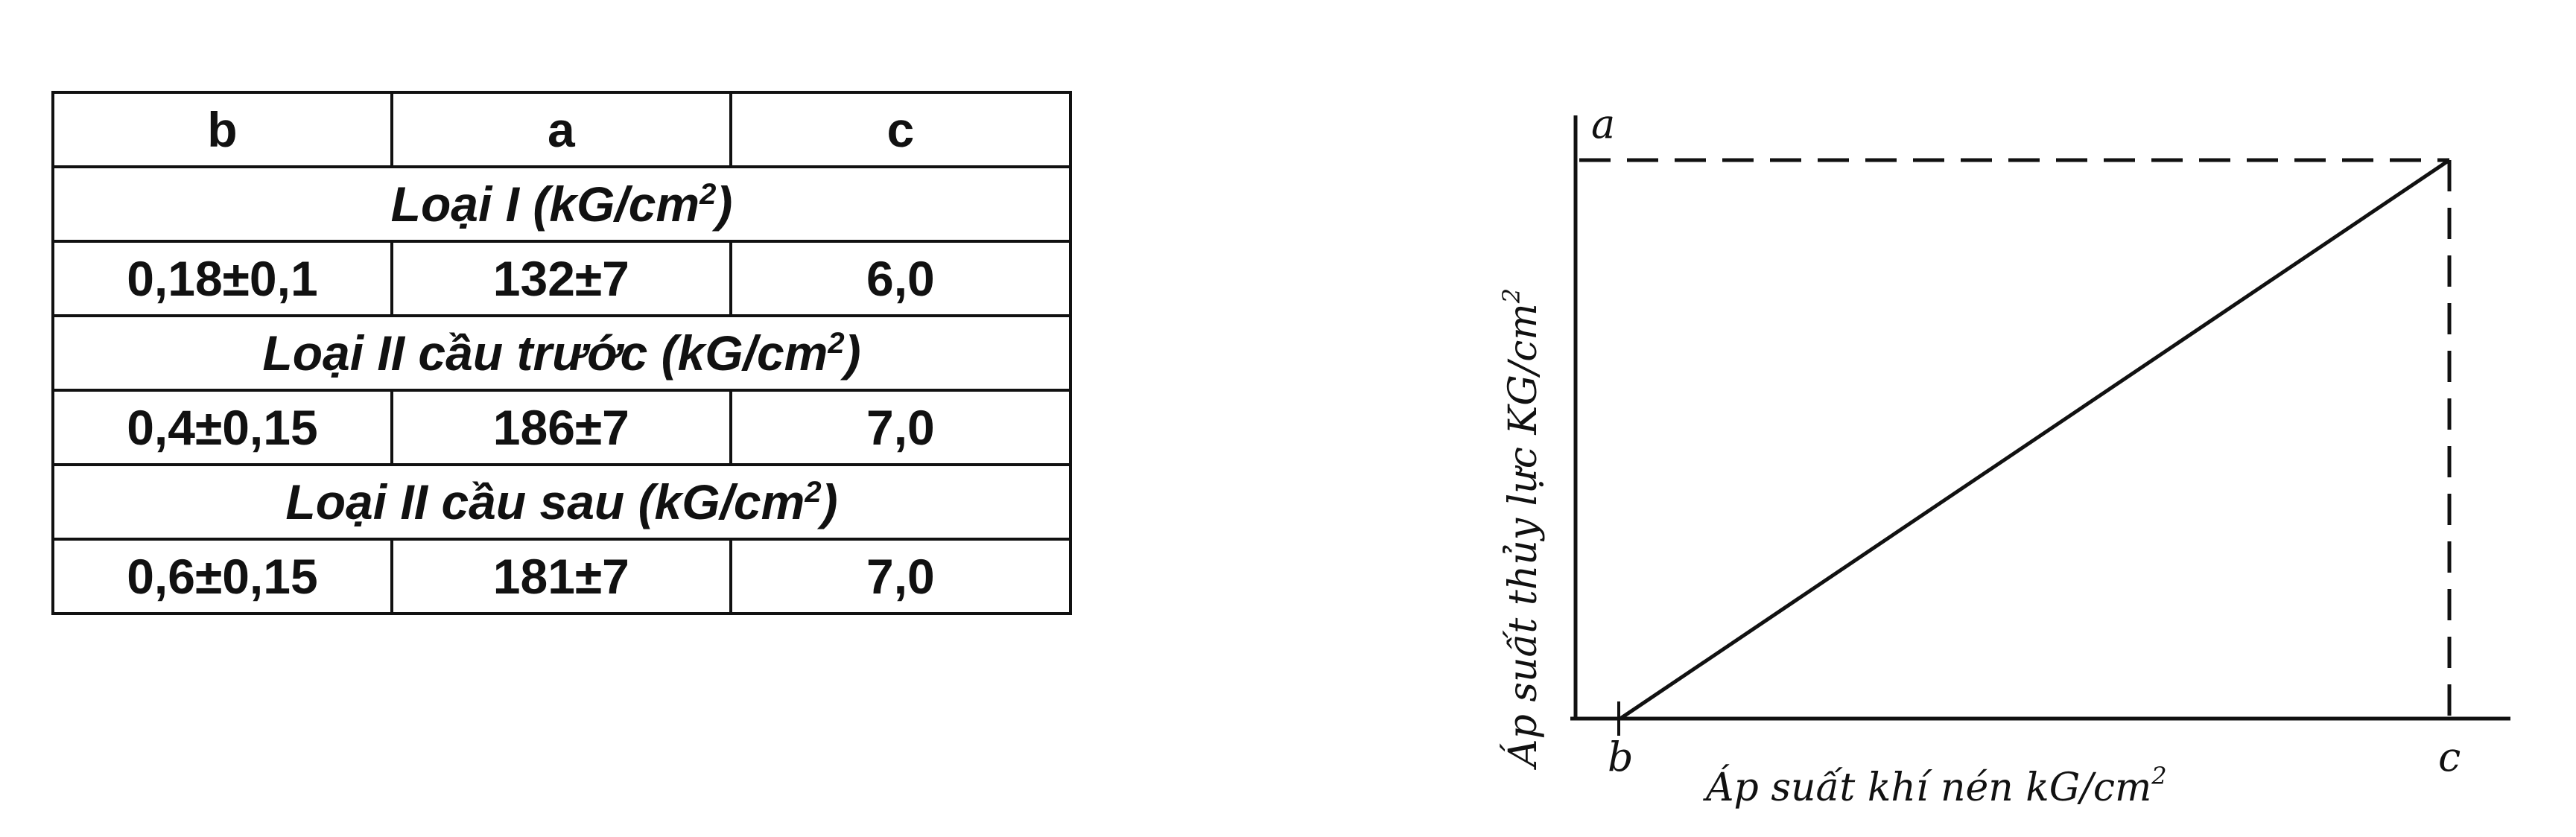 The height and width of the screenshot is (837, 2576). I want to click on x-axis-label: Áp suất khí nén kG/cm2, so click(1935, 786).